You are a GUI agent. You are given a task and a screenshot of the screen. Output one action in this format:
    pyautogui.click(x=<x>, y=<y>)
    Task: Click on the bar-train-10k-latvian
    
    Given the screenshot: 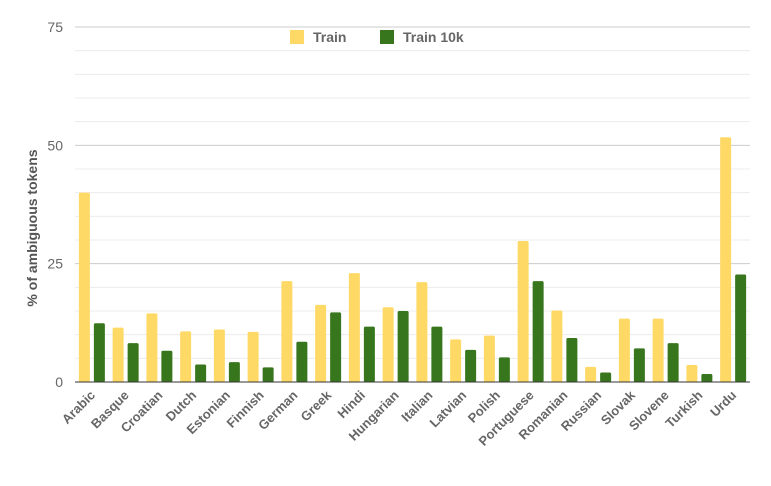 What is the action you would take?
    pyautogui.click(x=471, y=365)
    